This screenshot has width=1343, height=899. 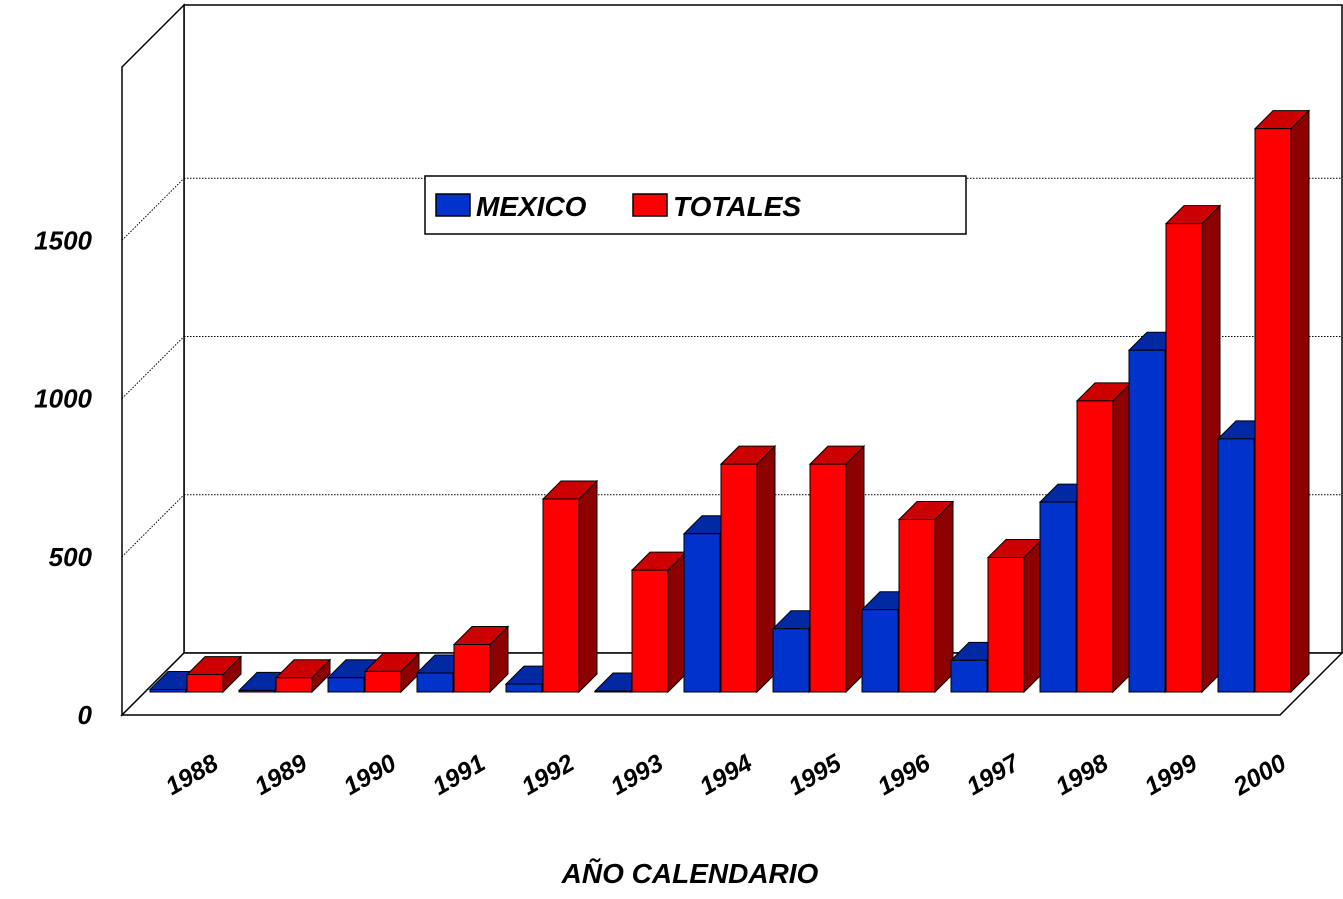 I want to click on x-tick-label: 2000, so click(x=1259, y=775).